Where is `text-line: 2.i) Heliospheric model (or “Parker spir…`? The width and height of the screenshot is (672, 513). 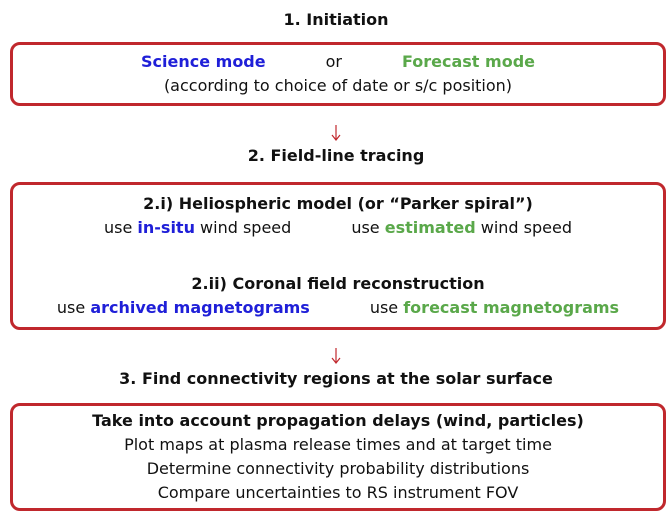 text-line: 2.i) Heliospheric model (or “Parker spir… is located at coordinates (338, 204).